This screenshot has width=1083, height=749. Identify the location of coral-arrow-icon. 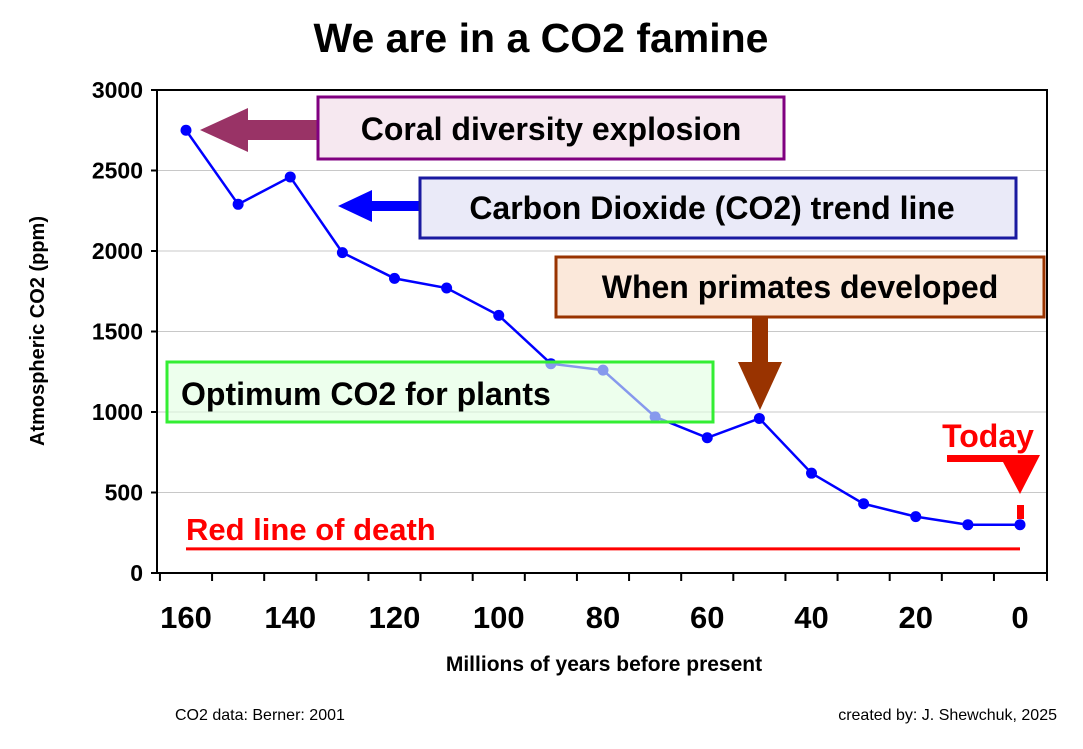
(259, 130).